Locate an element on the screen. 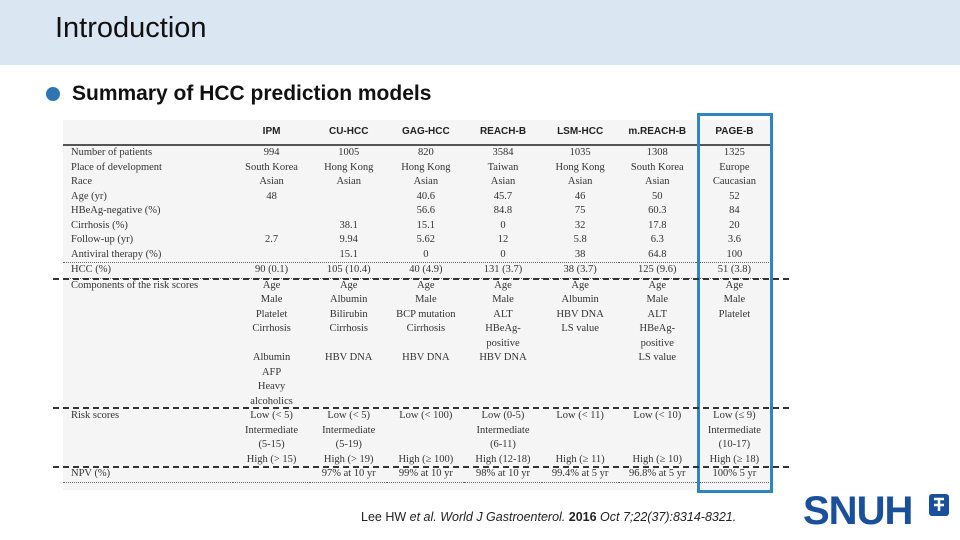 The height and width of the screenshot is (540, 960). column-header: LSM-HCC is located at coordinates (580, 133).